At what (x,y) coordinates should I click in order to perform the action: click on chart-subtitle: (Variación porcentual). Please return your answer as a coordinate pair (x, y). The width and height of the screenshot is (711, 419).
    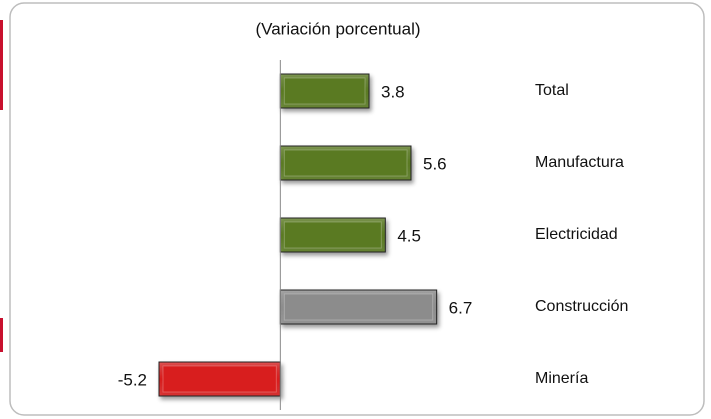
    Looking at the image, I should click on (337, 28).